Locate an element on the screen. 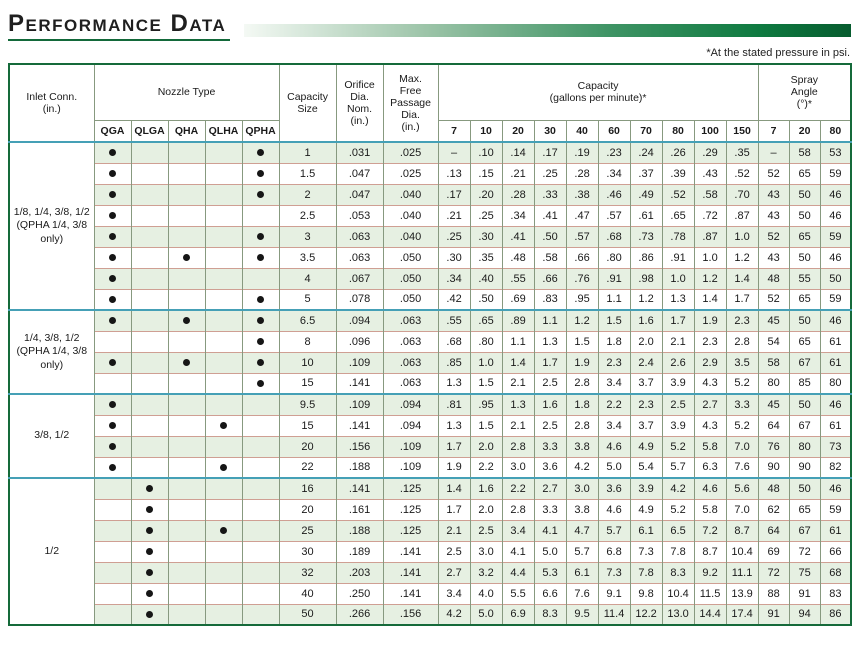  capacity-value-cell-40psi: .38 is located at coordinates (582, 194).